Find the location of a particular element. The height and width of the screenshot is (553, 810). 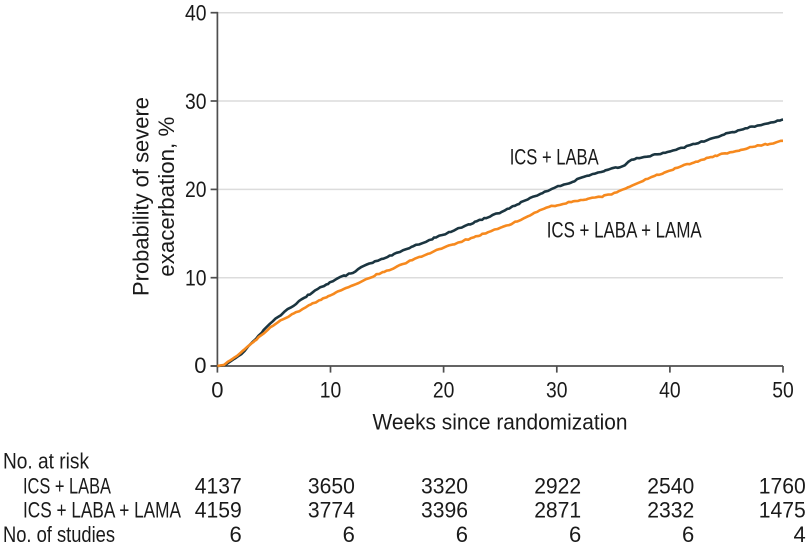

svg-text: Probability of severe is located at coordinates (141, 196).